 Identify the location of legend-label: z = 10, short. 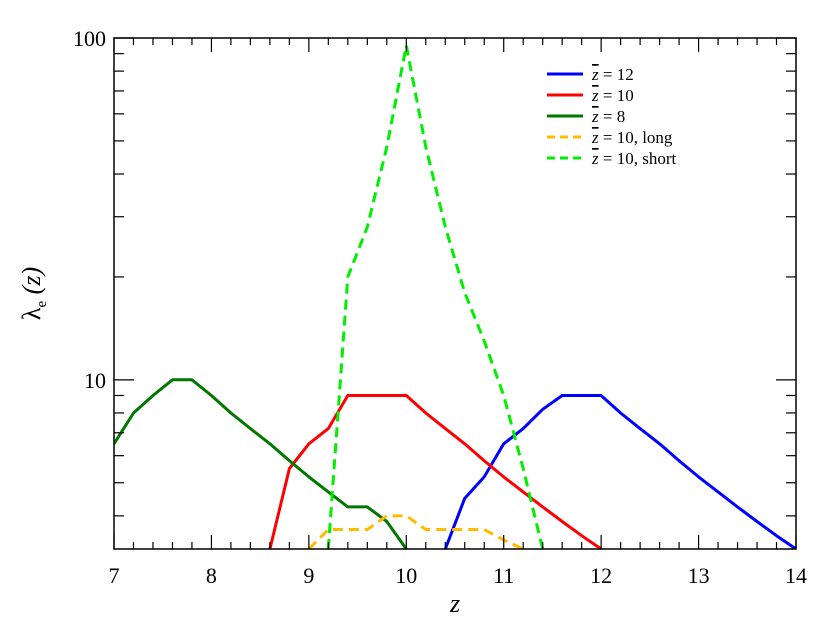
(633, 158).